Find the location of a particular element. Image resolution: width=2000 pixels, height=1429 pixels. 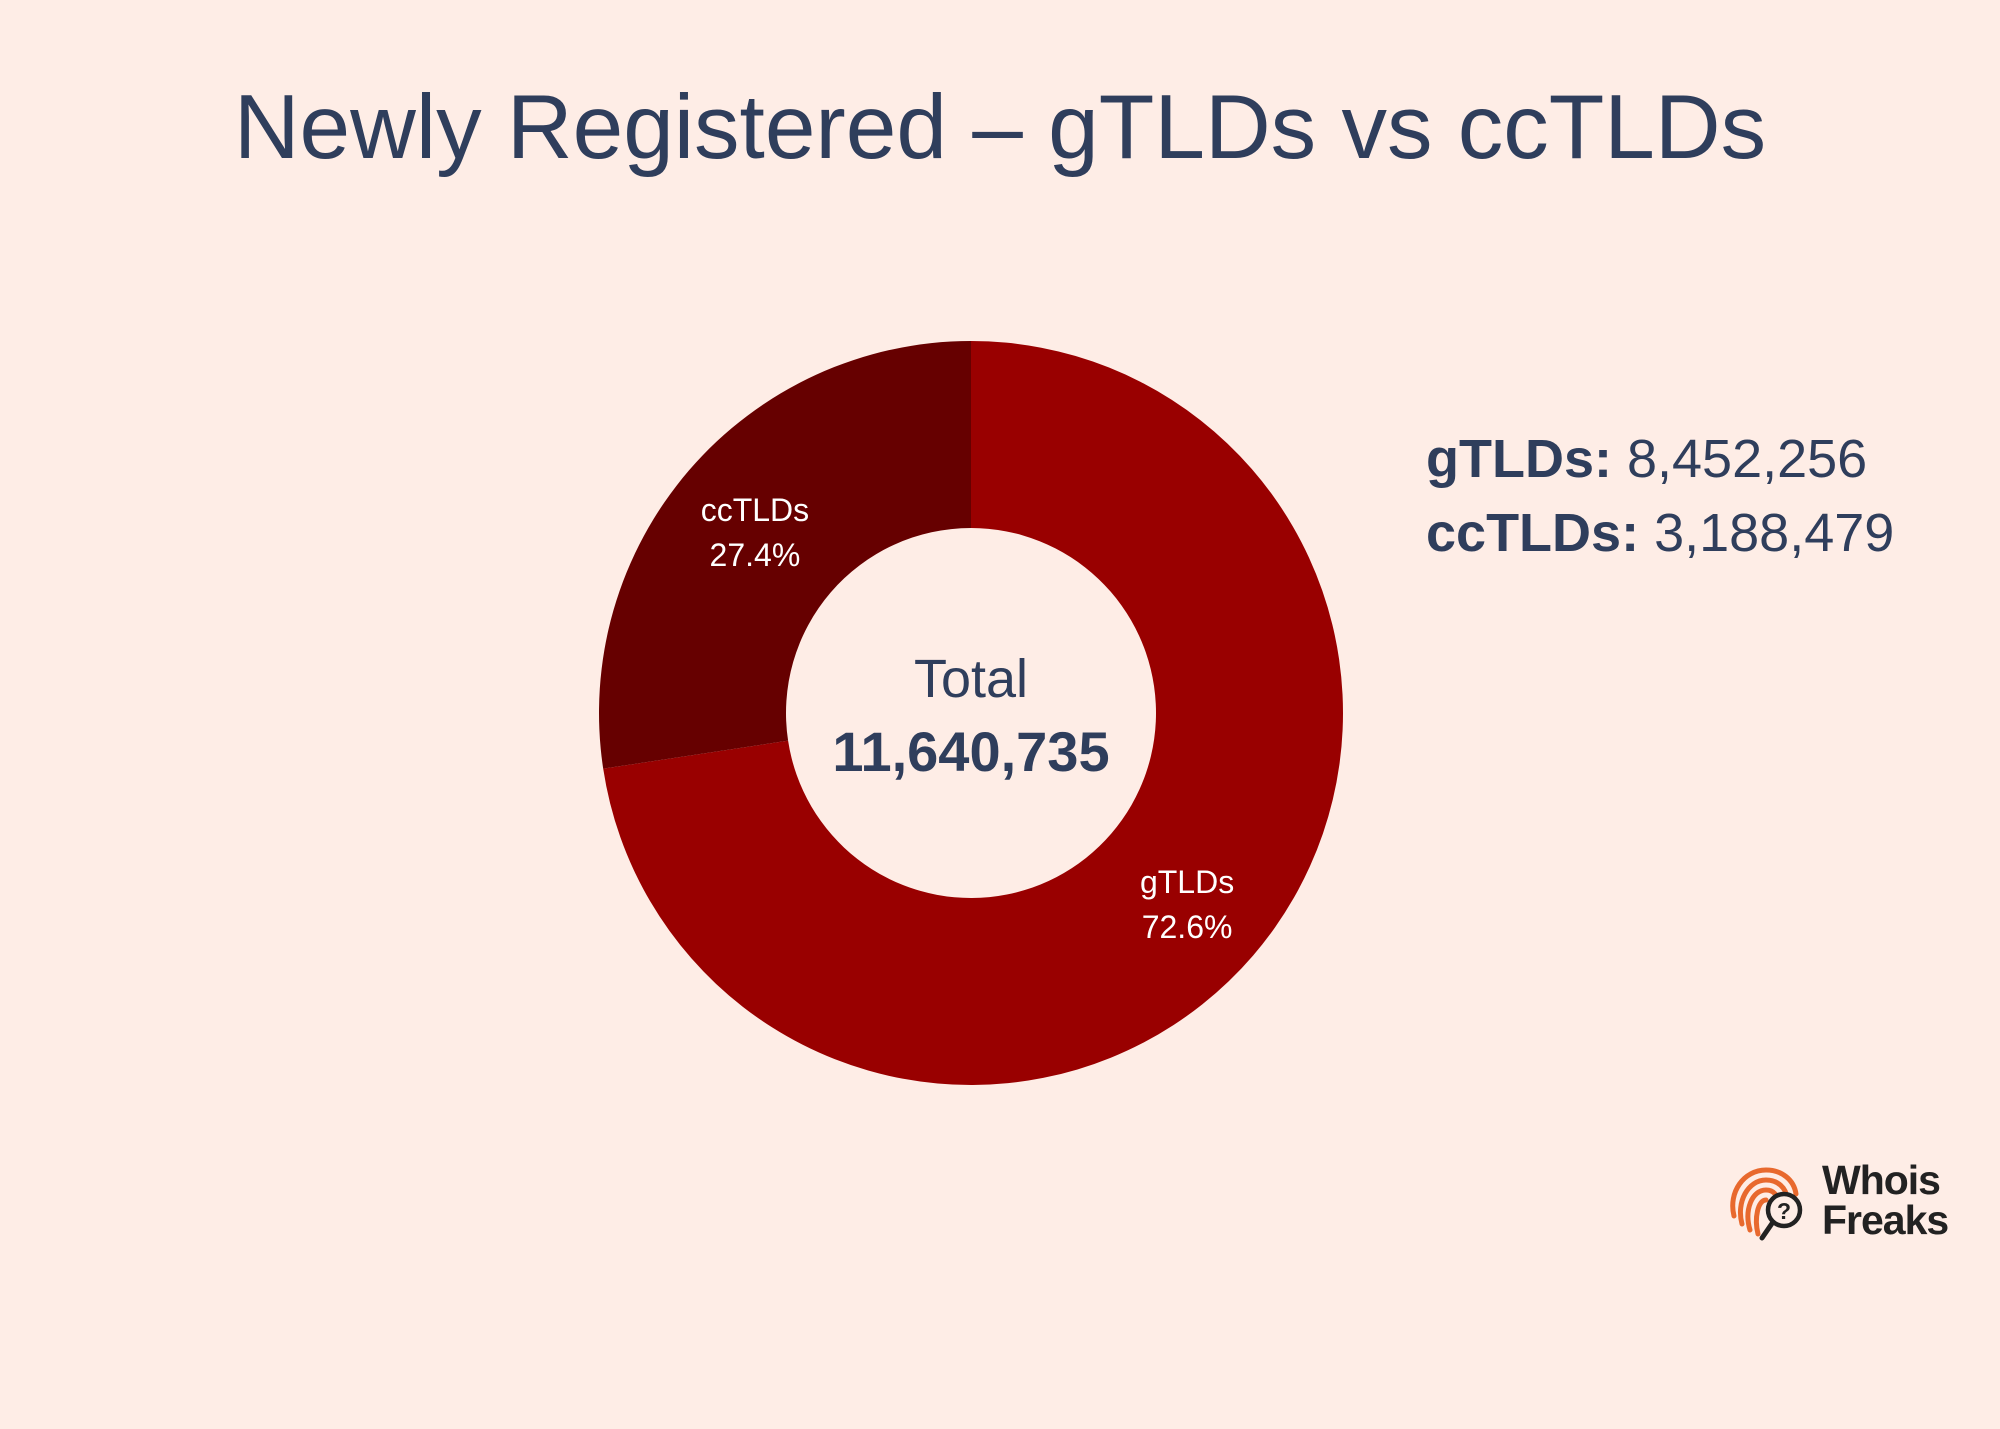

fingerprint-magnifier-icon: ? is located at coordinates (1766, 1204).